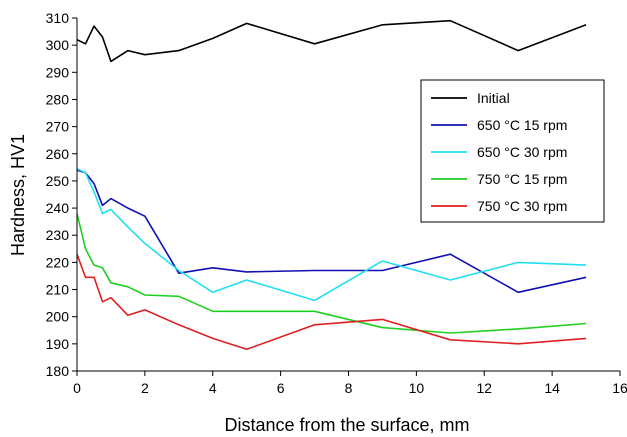 This screenshot has width=627, height=437. What do you see at coordinates (58, 262) in the screenshot?
I see `y-tick-label: 220` at bounding box center [58, 262].